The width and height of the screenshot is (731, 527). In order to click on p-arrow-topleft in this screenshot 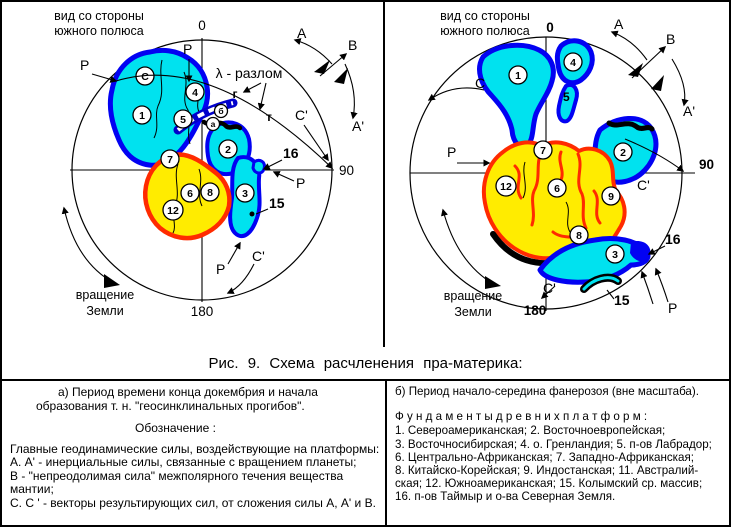, I will do `click(104, 78)`.